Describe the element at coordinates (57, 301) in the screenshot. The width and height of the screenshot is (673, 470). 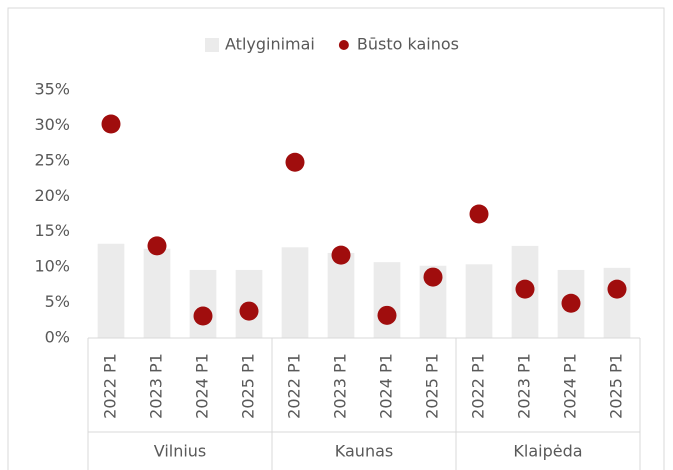
I see `y-tick-label: 5%` at that location.